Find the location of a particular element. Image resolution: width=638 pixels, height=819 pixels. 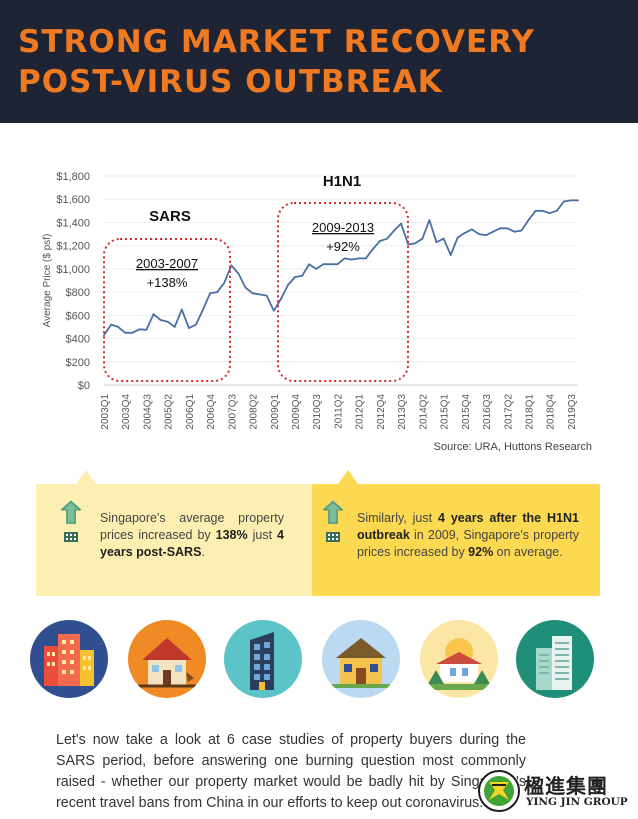

annotation-period: 2003-2007 is located at coordinates (167, 263).